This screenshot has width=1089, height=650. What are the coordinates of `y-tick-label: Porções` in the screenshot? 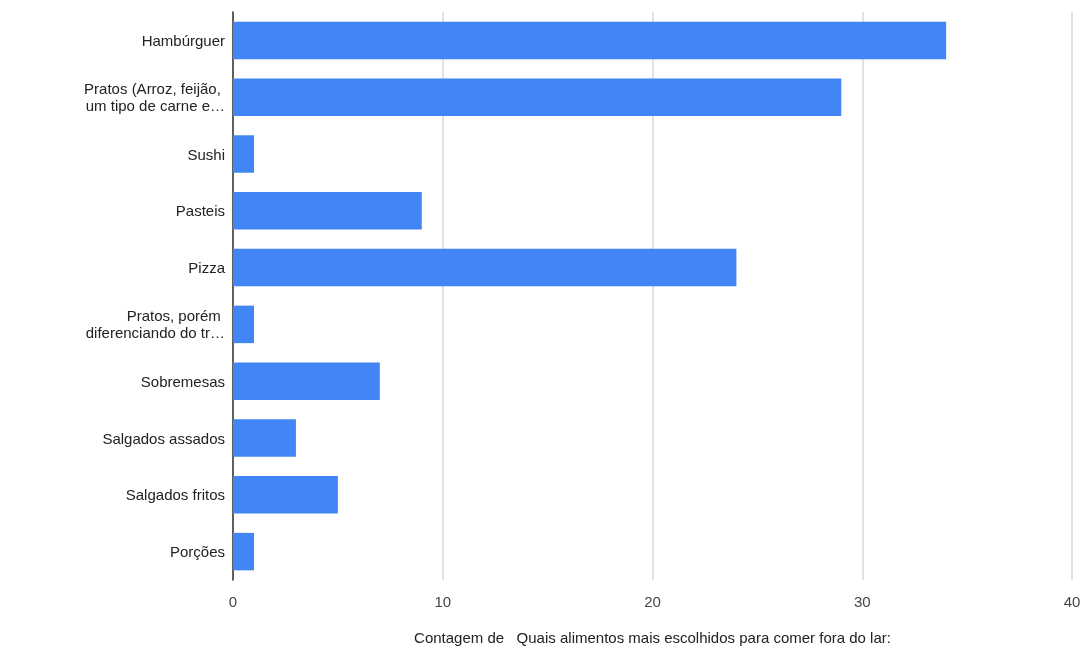 It's located at (197, 552).